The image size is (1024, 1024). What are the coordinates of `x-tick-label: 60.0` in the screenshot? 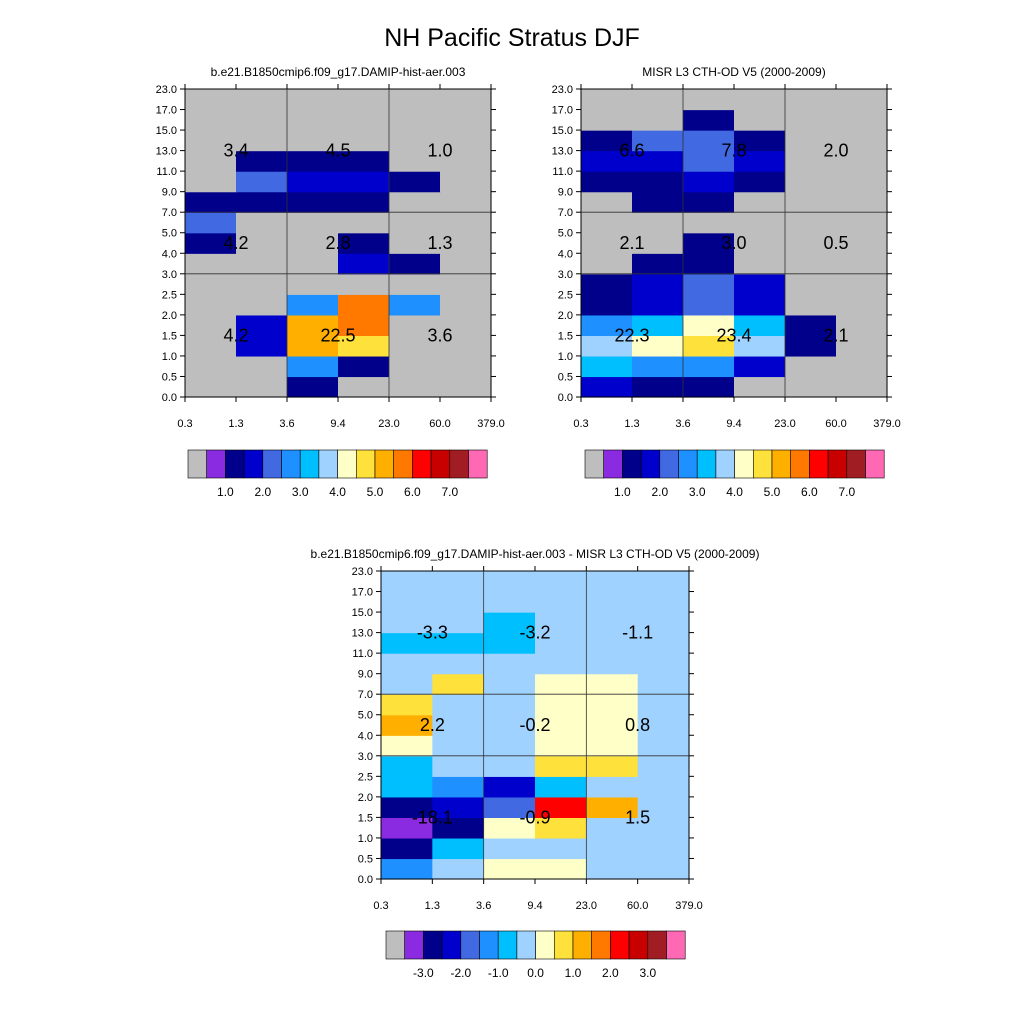 It's located at (637, 906).